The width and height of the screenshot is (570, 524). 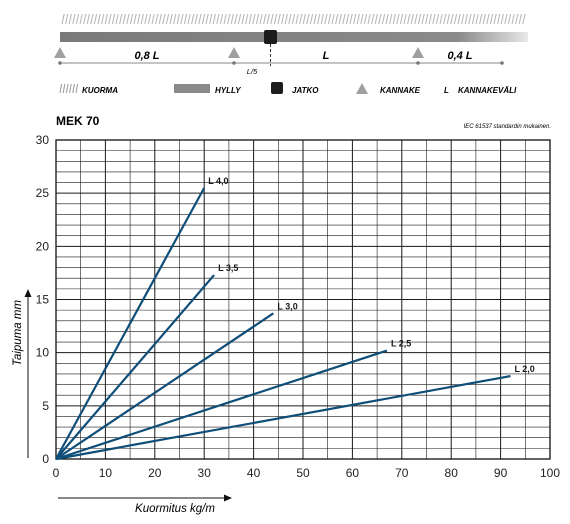 What do you see at coordinates (45, 459) in the screenshot?
I see `y-tick-label: 0` at bounding box center [45, 459].